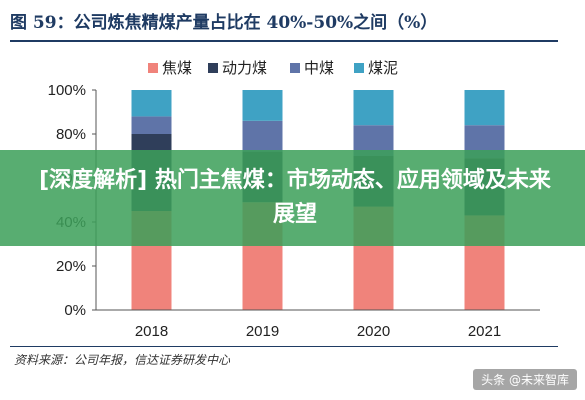 The image size is (585, 400). Describe the element at coordinates (75, 310) in the screenshot. I see `y-tick-label: 0%` at that location.